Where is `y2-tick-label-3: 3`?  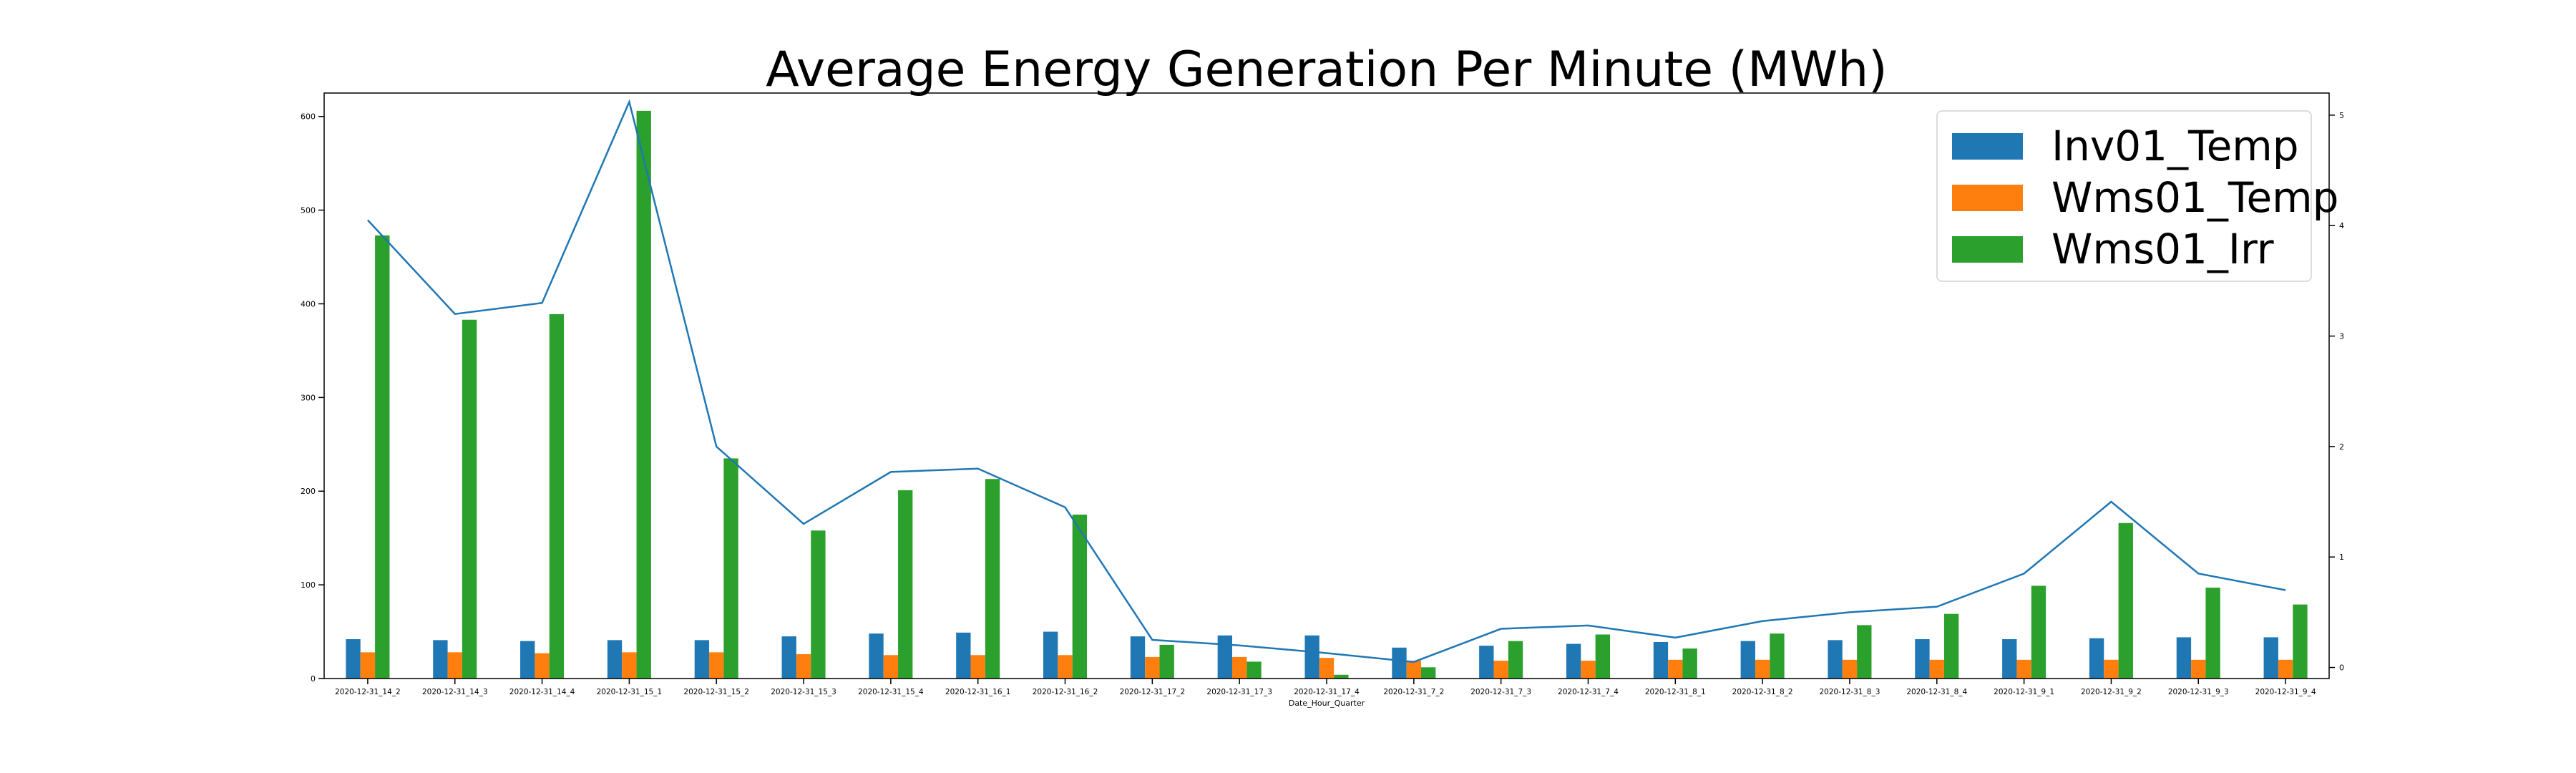 y2-tick-label-3: 3 is located at coordinates (2341, 336).